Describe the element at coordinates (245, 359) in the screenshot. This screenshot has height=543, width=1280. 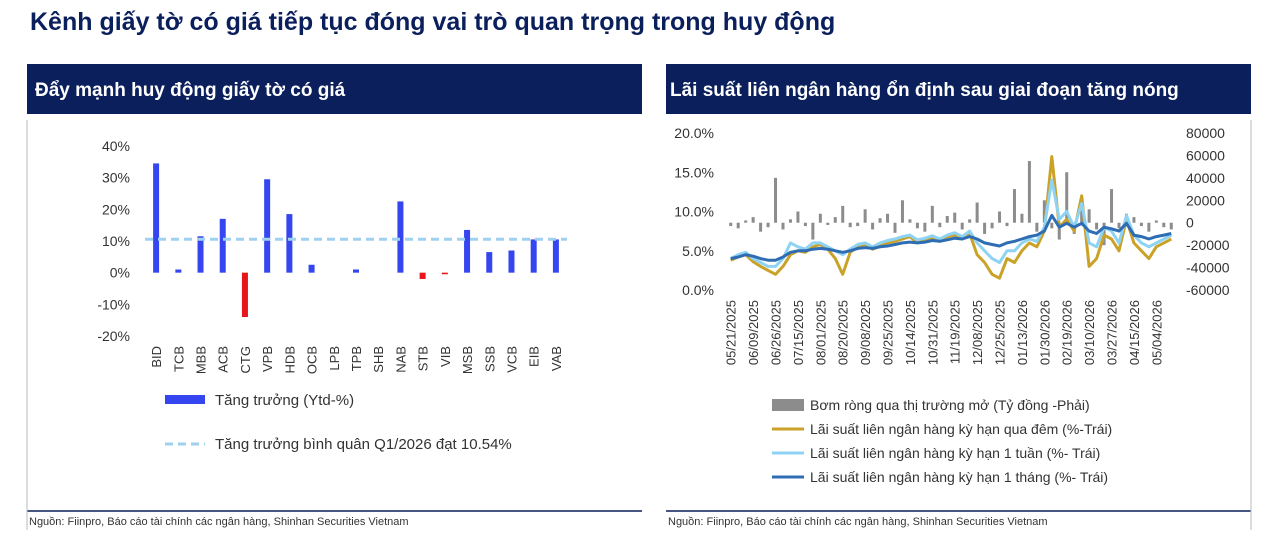
I see `x-tick-label: CTG` at that location.